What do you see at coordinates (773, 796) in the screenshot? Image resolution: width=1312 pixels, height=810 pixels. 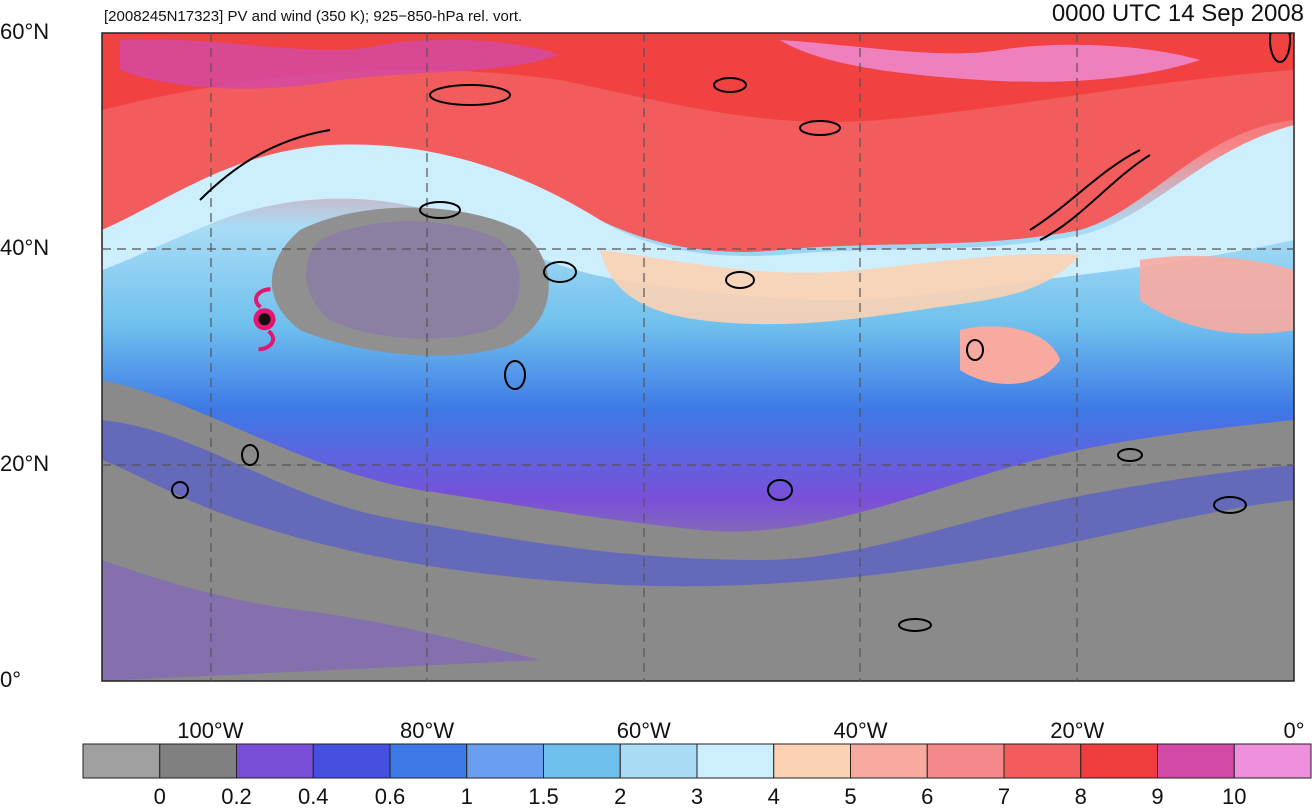 I see `colorbar-label: 4` at bounding box center [773, 796].